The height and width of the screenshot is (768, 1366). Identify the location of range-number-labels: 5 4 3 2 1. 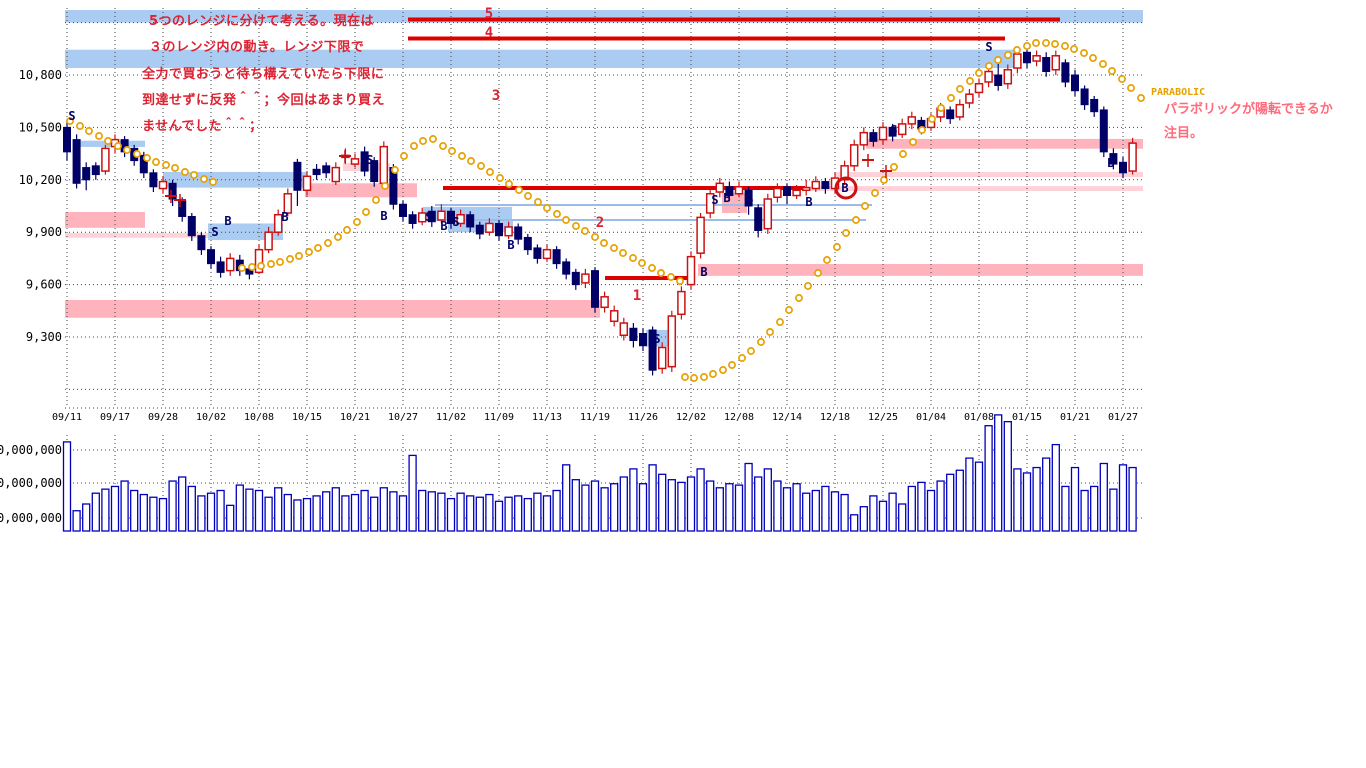
(563, 155).